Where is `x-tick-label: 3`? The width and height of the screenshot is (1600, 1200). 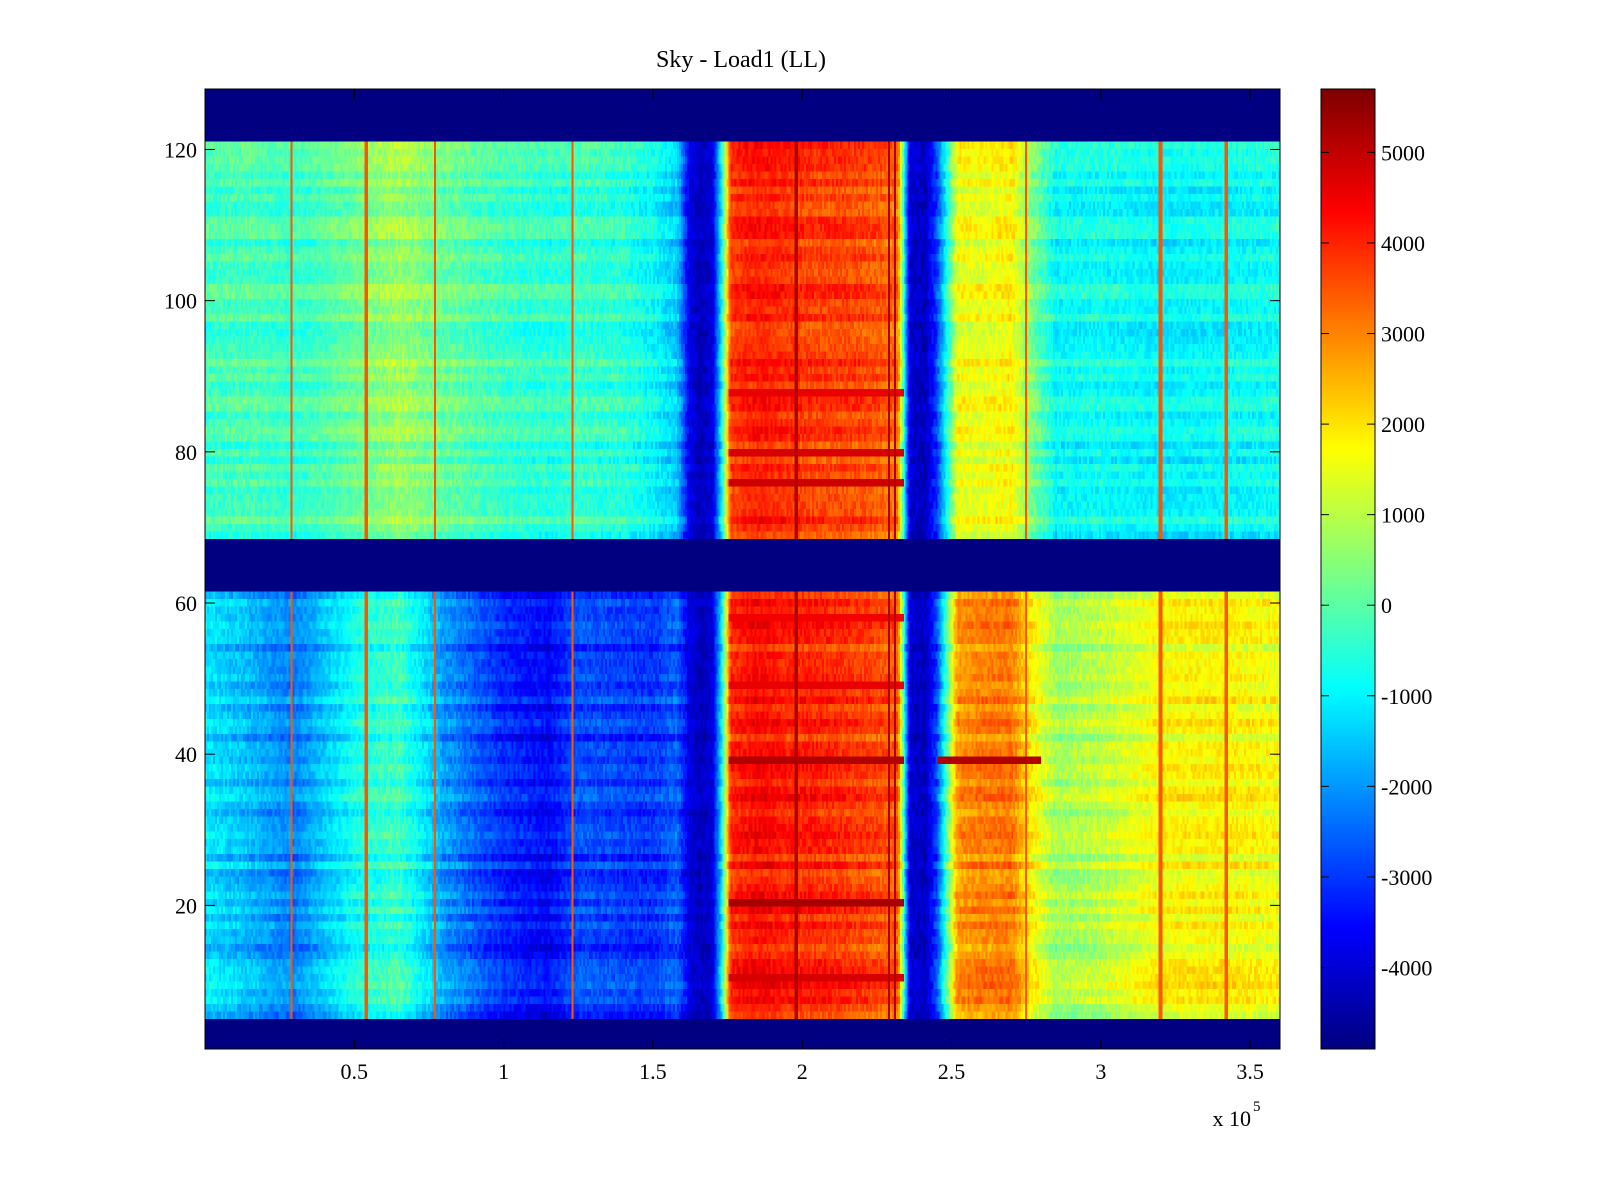
x-tick-label: 3 is located at coordinates (1100, 1071).